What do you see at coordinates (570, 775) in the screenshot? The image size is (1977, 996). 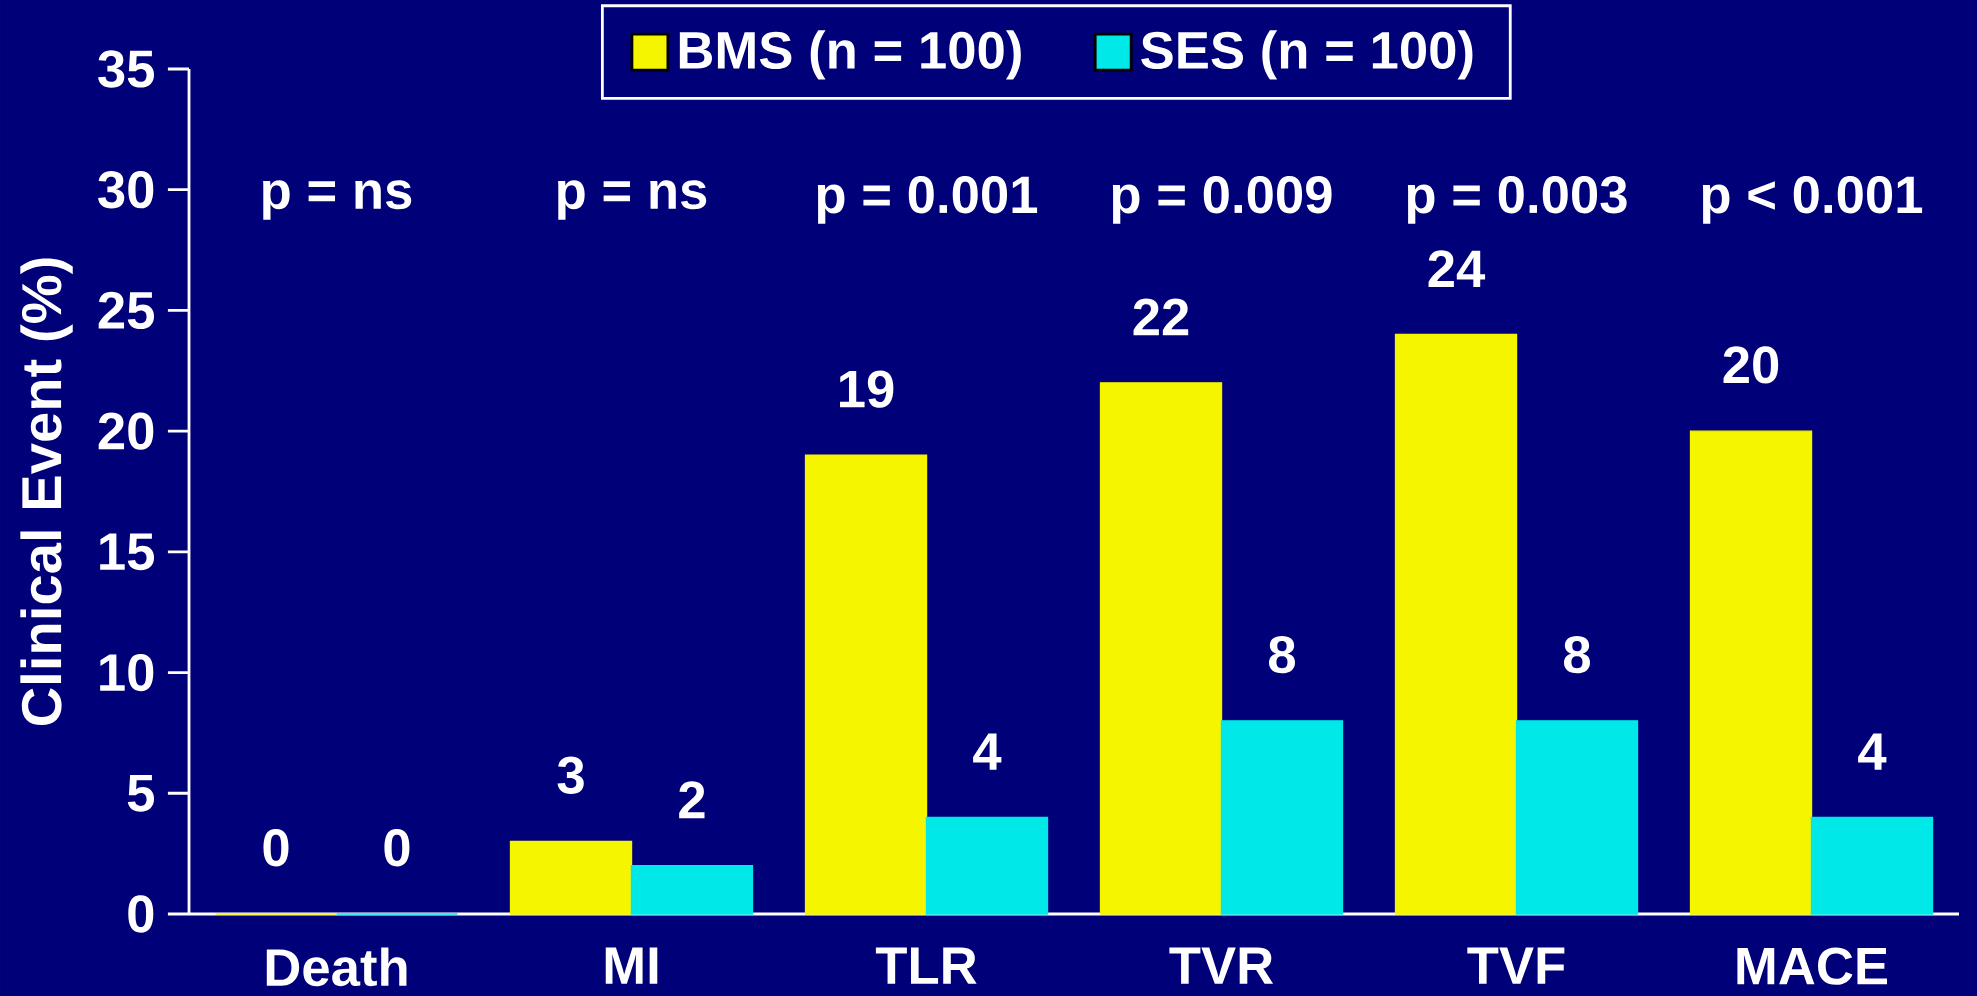 I see `data-label: 3` at bounding box center [570, 775].